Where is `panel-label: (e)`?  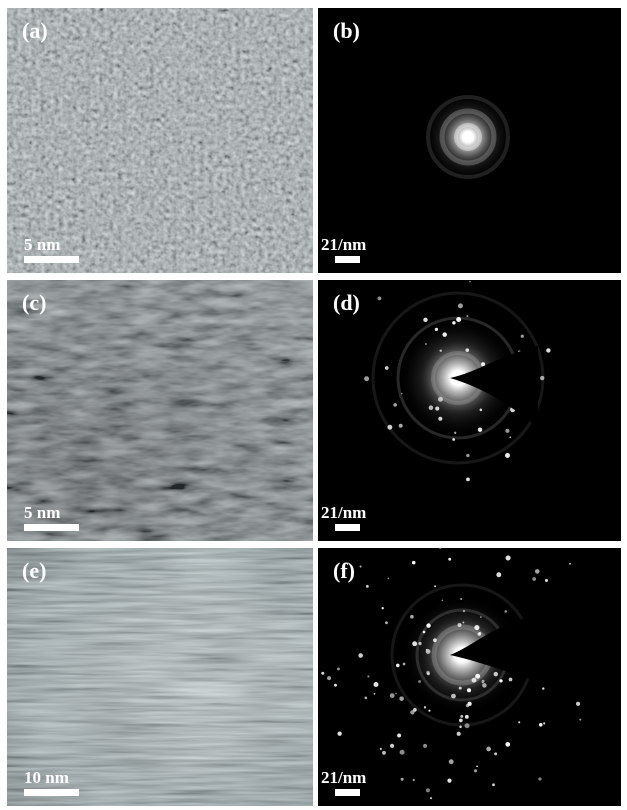
panel-label: (e) is located at coordinates (34, 570).